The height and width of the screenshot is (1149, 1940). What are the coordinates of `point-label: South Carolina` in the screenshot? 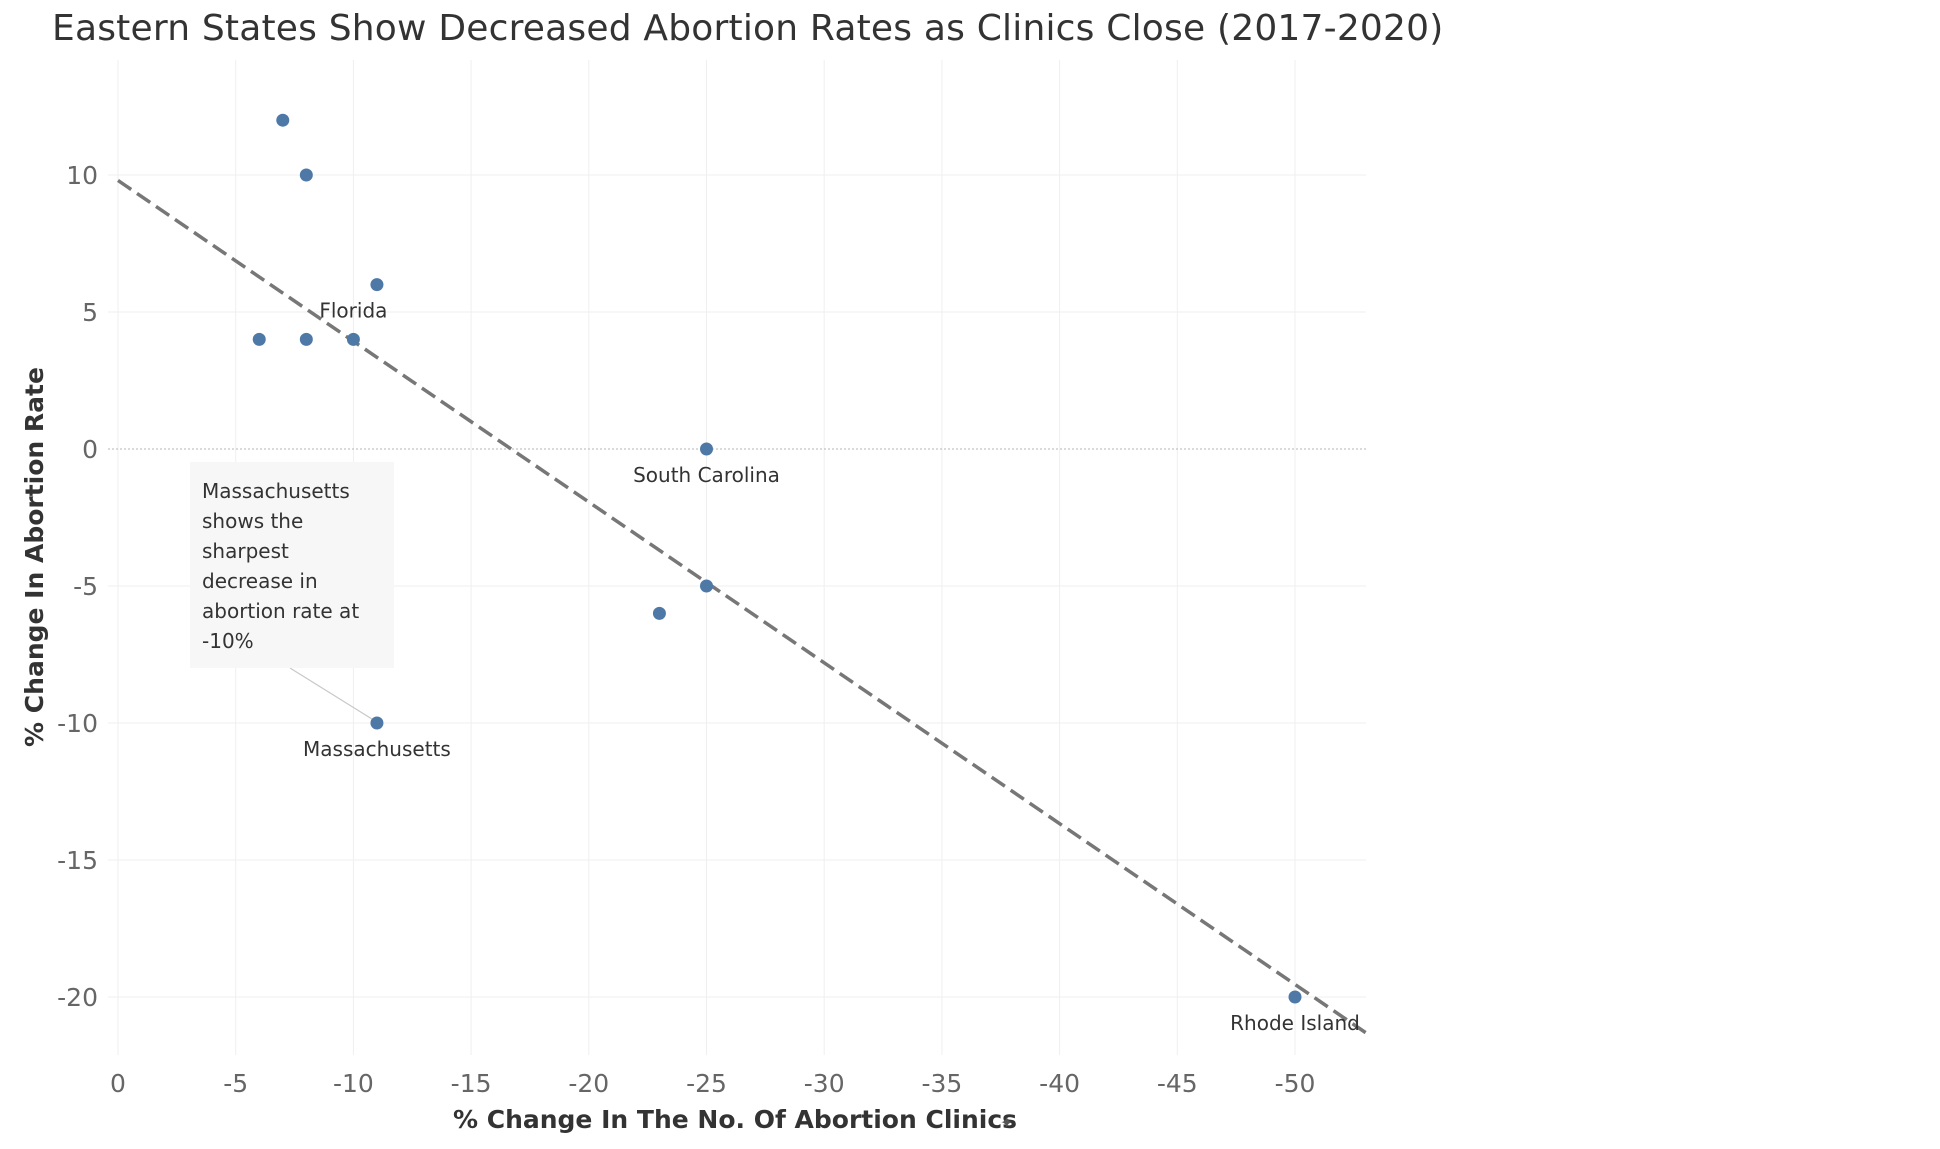 It's located at (706, 475).